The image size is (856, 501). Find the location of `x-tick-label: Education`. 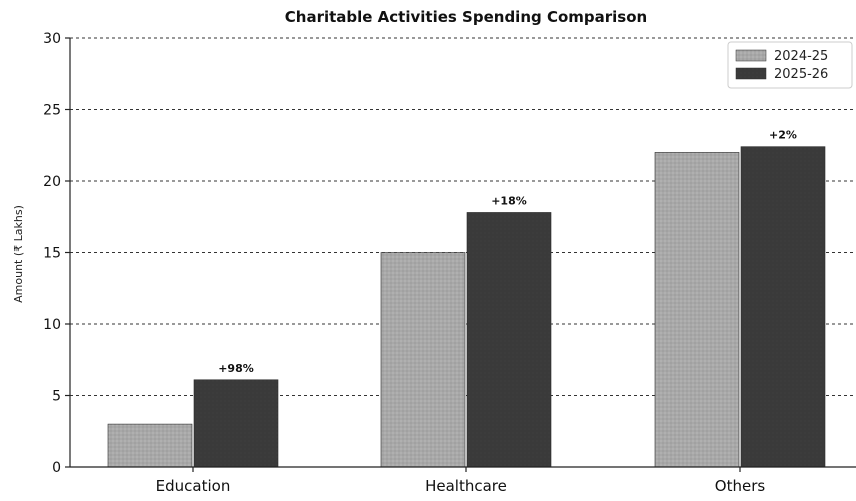

x-tick-label: Education is located at coordinates (193, 486).